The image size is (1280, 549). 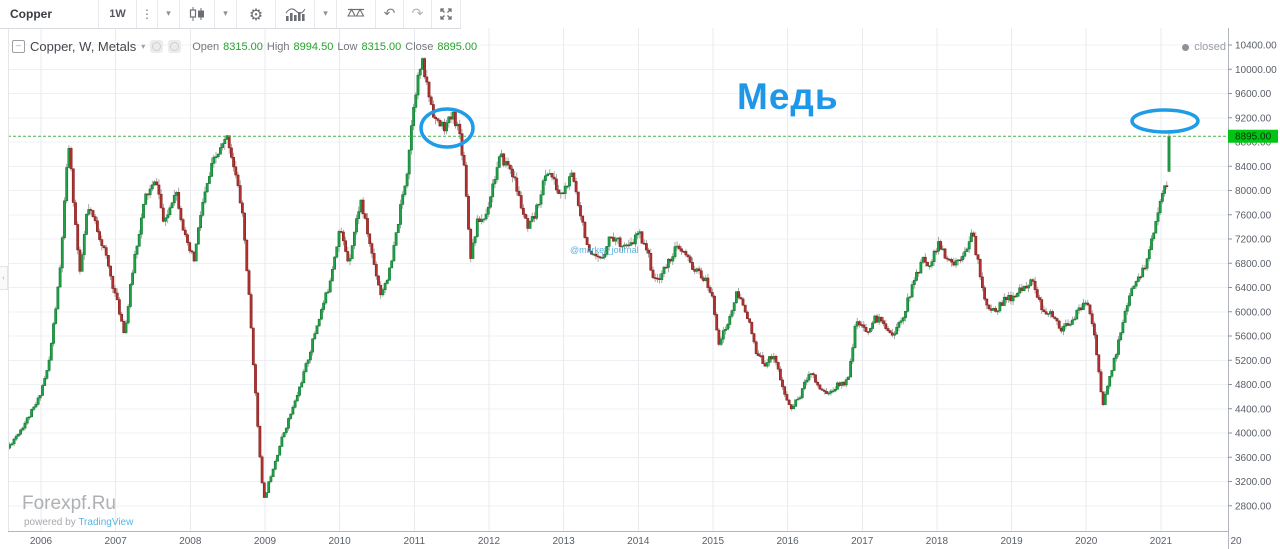 What do you see at coordinates (326, 14) in the screenshot?
I see `indicators-dropdown-button: ▾` at bounding box center [326, 14].